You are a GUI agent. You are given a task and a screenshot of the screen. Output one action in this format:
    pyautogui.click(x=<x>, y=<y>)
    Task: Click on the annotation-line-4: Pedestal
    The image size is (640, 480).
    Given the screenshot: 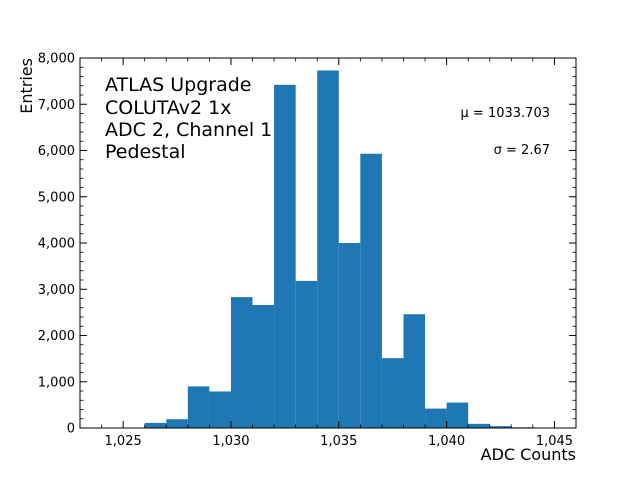 What is the action you would take?
    pyautogui.click(x=145, y=152)
    